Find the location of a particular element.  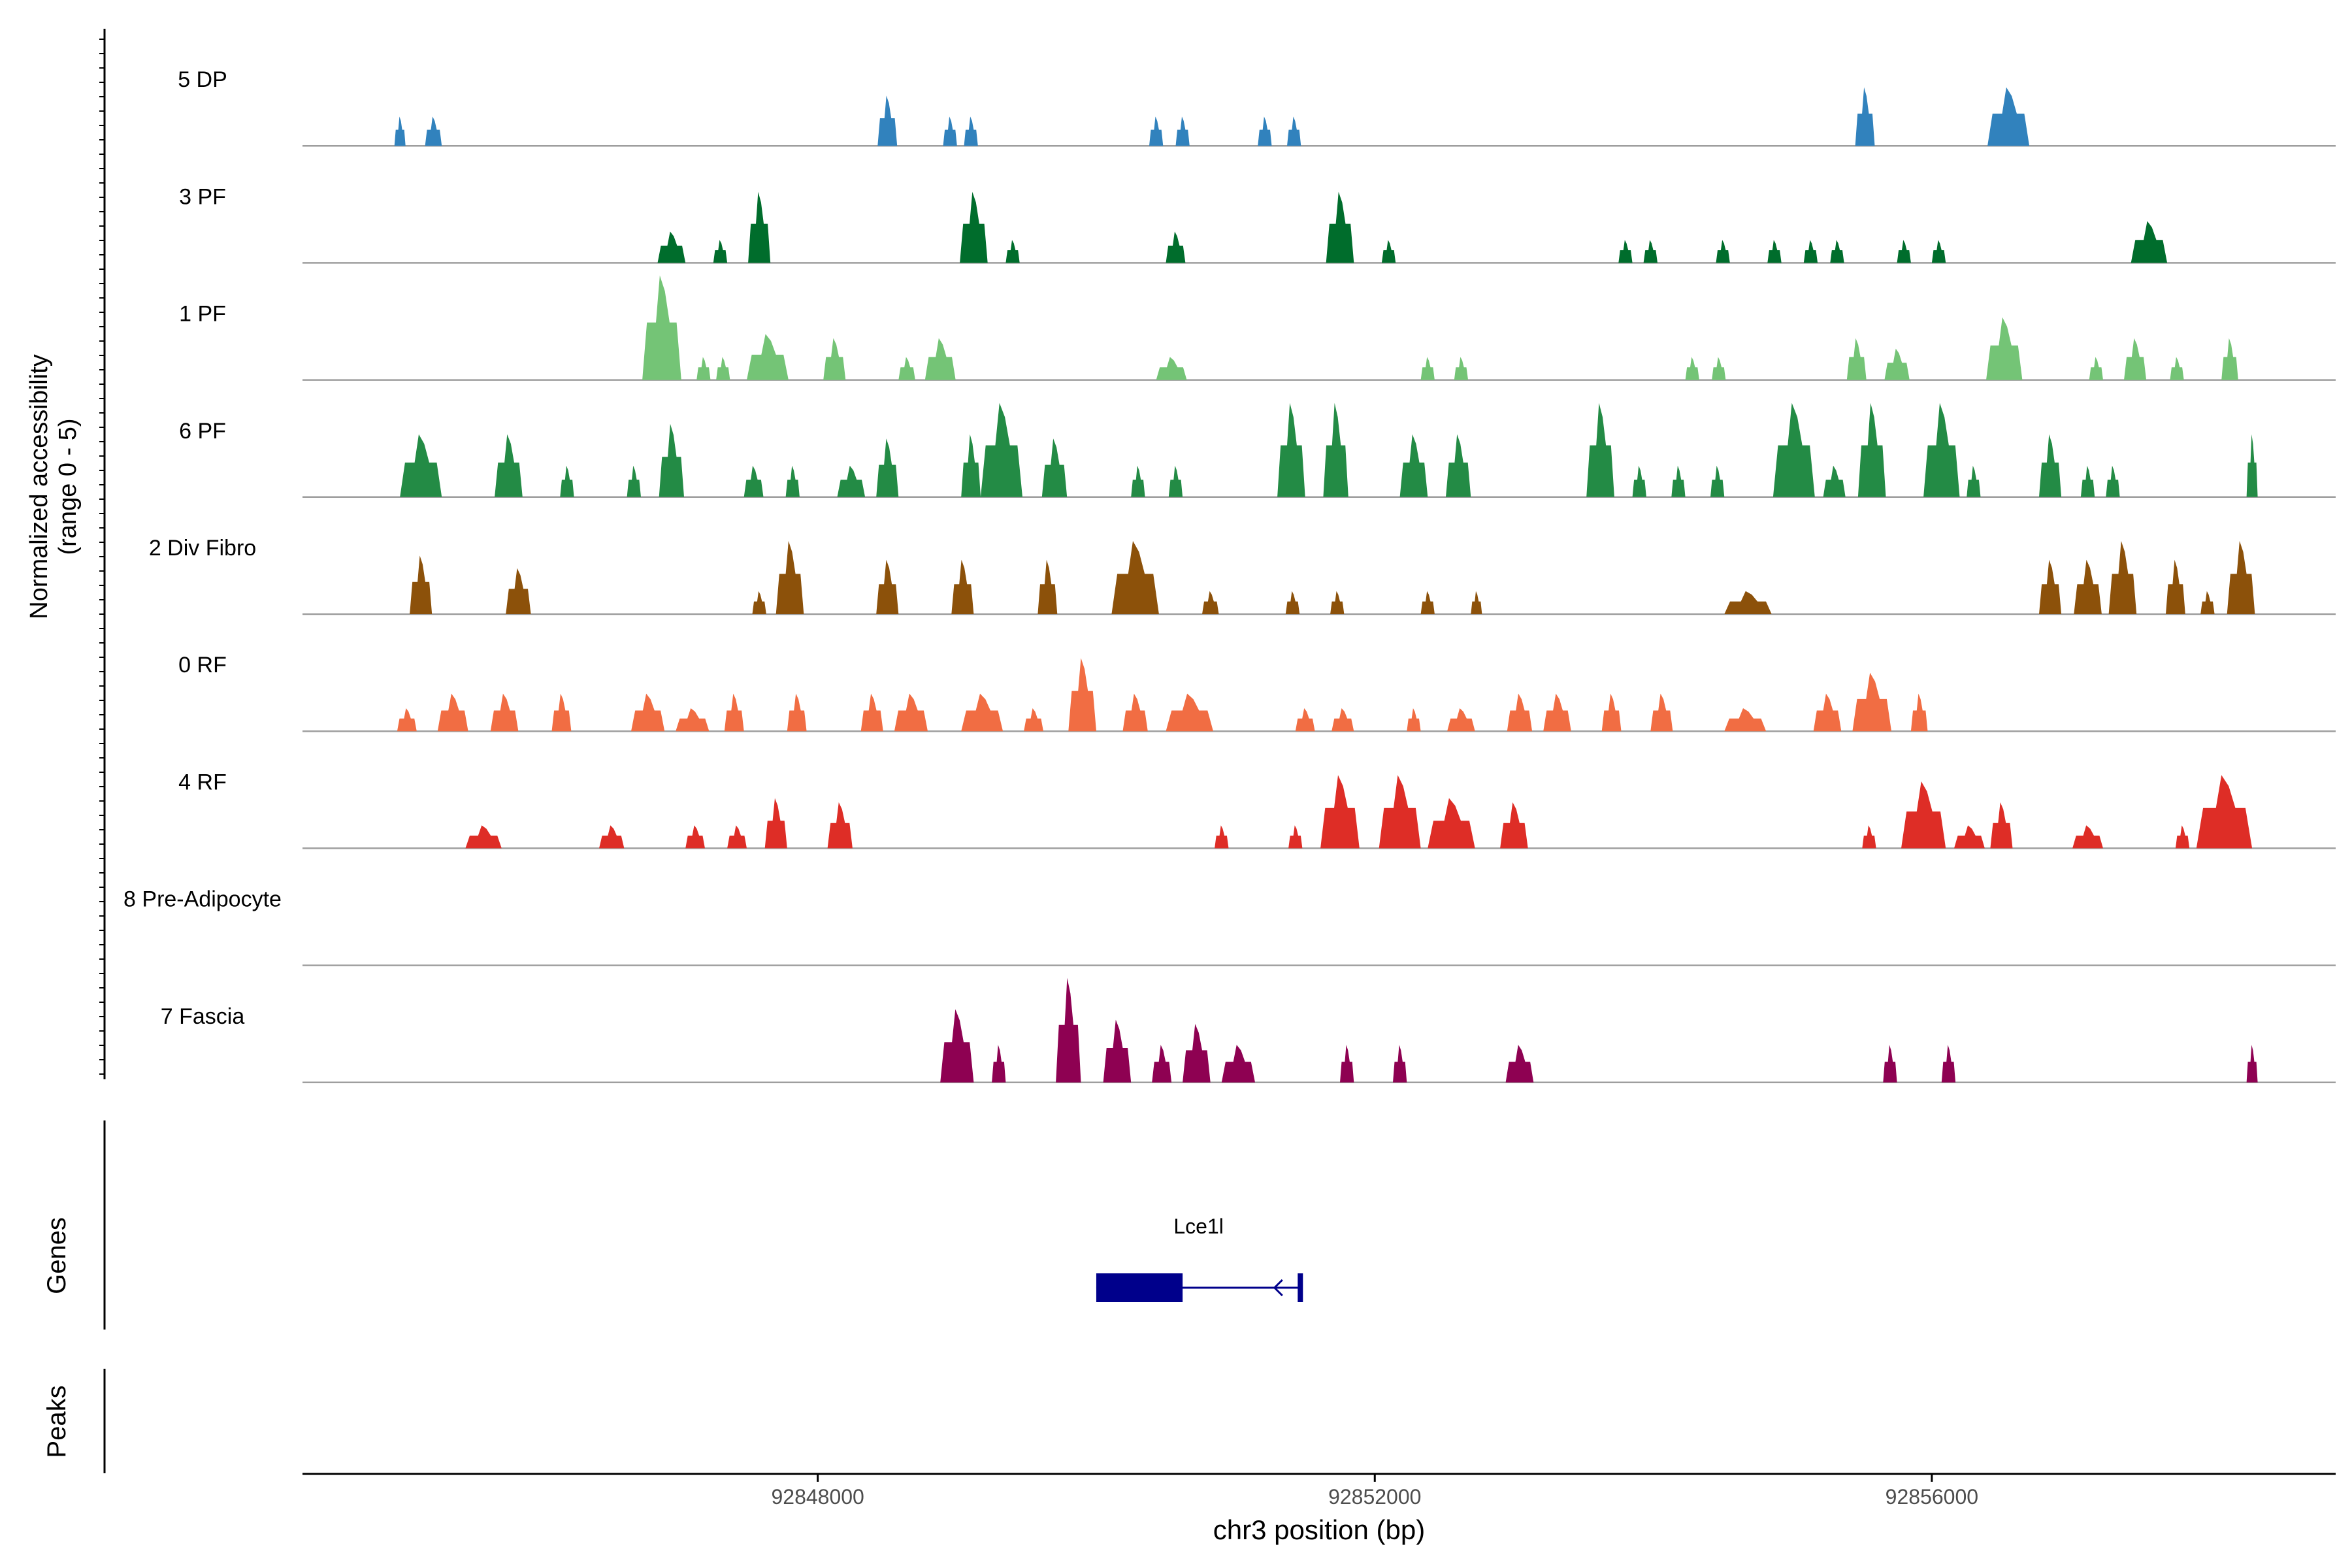

track-label: 7 Fascia is located at coordinates (203, 1016).